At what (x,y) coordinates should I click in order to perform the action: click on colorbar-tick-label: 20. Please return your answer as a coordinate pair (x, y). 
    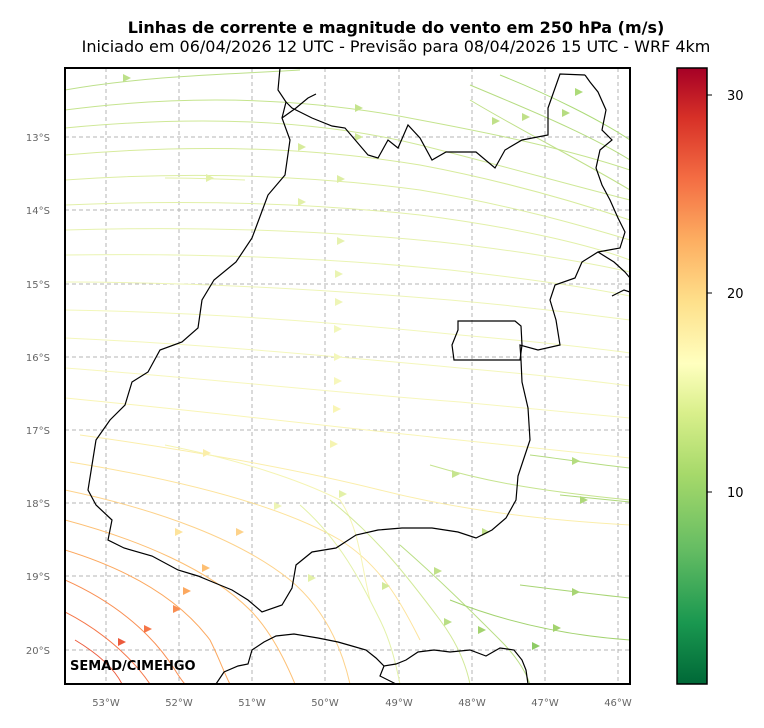
    Looking at the image, I should click on (735, 294).